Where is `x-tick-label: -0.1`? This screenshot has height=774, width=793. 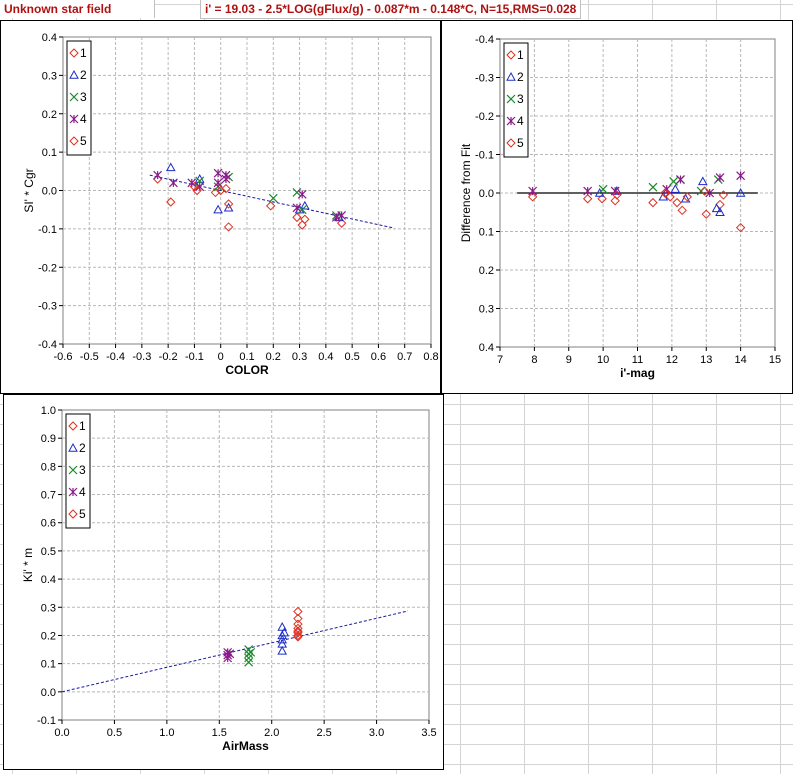
x-tick-label: -0.1 is located at coordinates (194, 357).